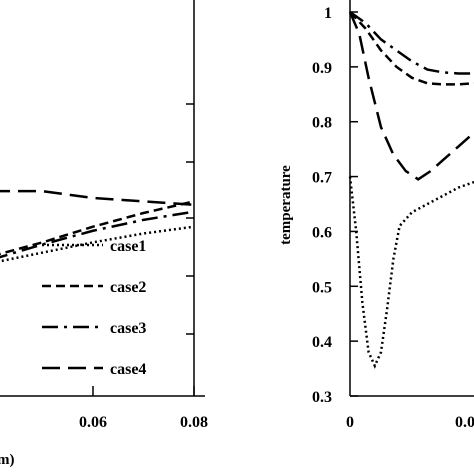 The height and width of the screenshot is (474, 474). Describe the element at coordinates (128, 287) in the screenshot. I see `legend-label-case2: case2` at that location.